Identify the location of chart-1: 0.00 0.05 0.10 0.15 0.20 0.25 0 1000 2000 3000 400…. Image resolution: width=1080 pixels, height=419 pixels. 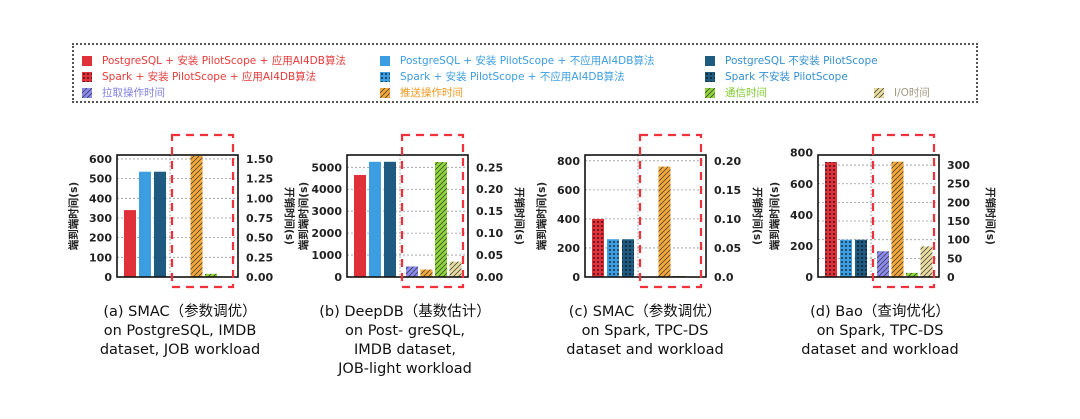
(411, 211).